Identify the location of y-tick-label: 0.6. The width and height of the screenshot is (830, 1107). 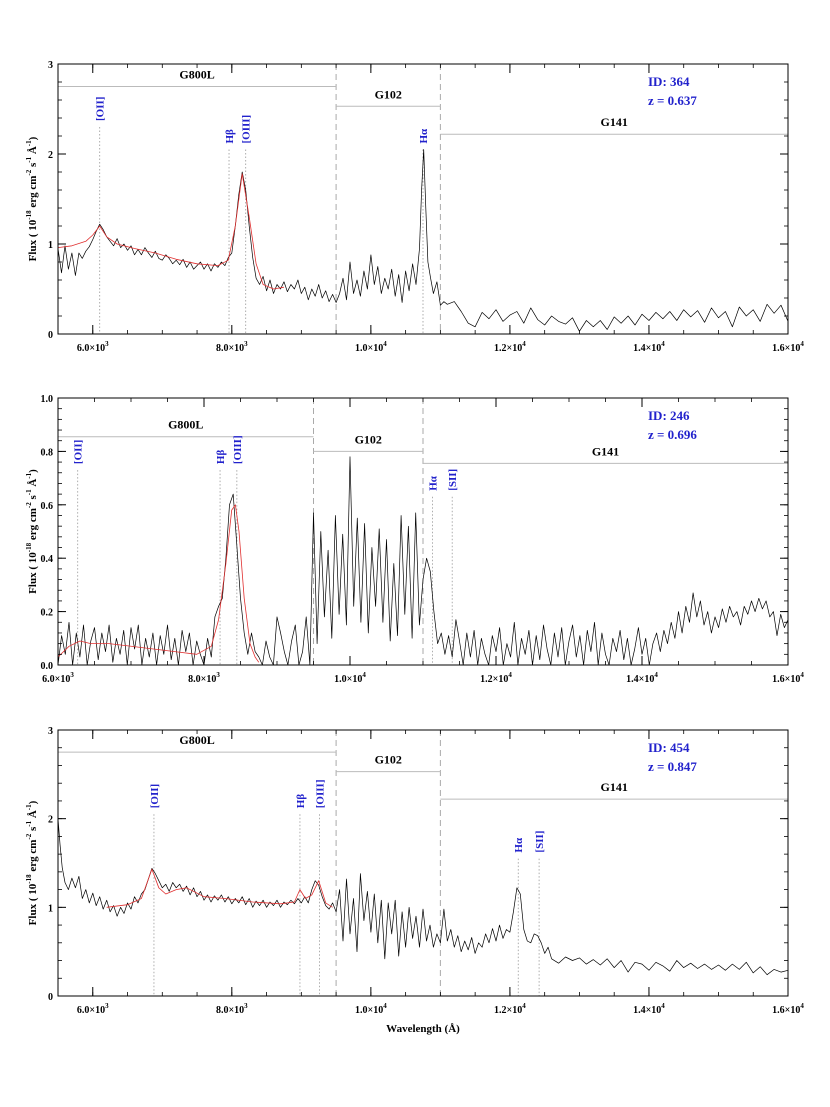
(47, 506).